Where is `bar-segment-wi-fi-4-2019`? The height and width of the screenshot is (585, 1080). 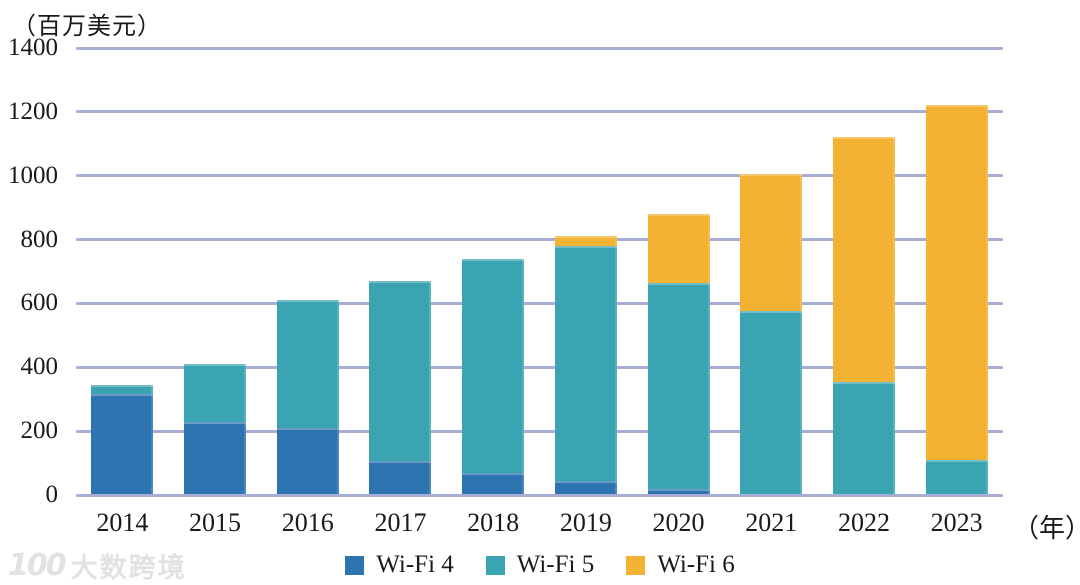 bar-segment-wi-fi-4-2019 is located at coordinates (585, 487).